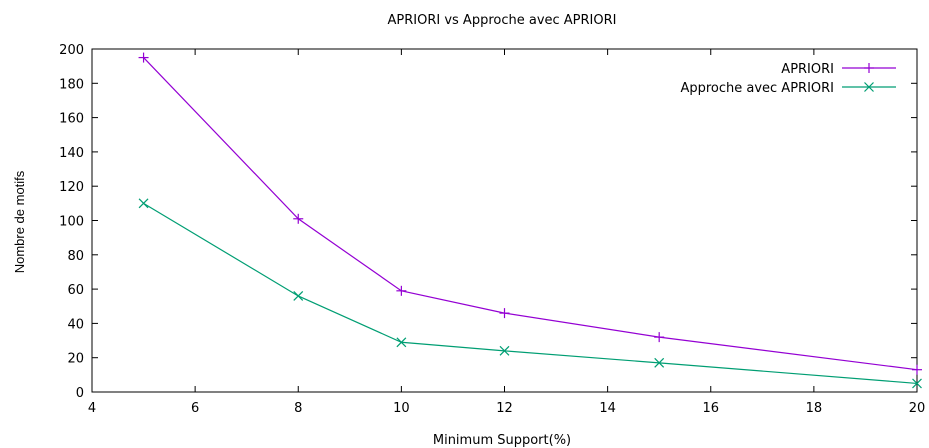 This screenshot has height=448, width=929. Describe the element at coordinates (75, 256) in the screenshot. I see `y-tick-label: 80` at that location.